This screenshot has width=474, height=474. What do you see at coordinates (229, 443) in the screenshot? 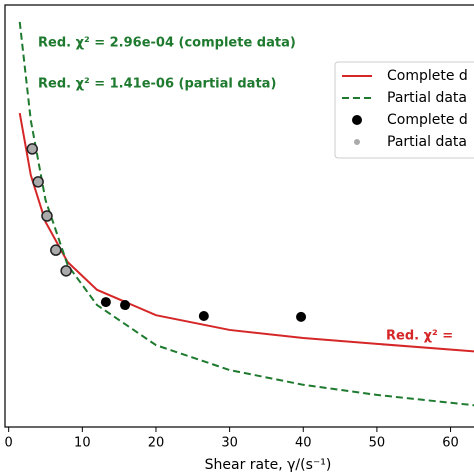
I see `x-tick-label: 30` at bounding box center [229, 443].